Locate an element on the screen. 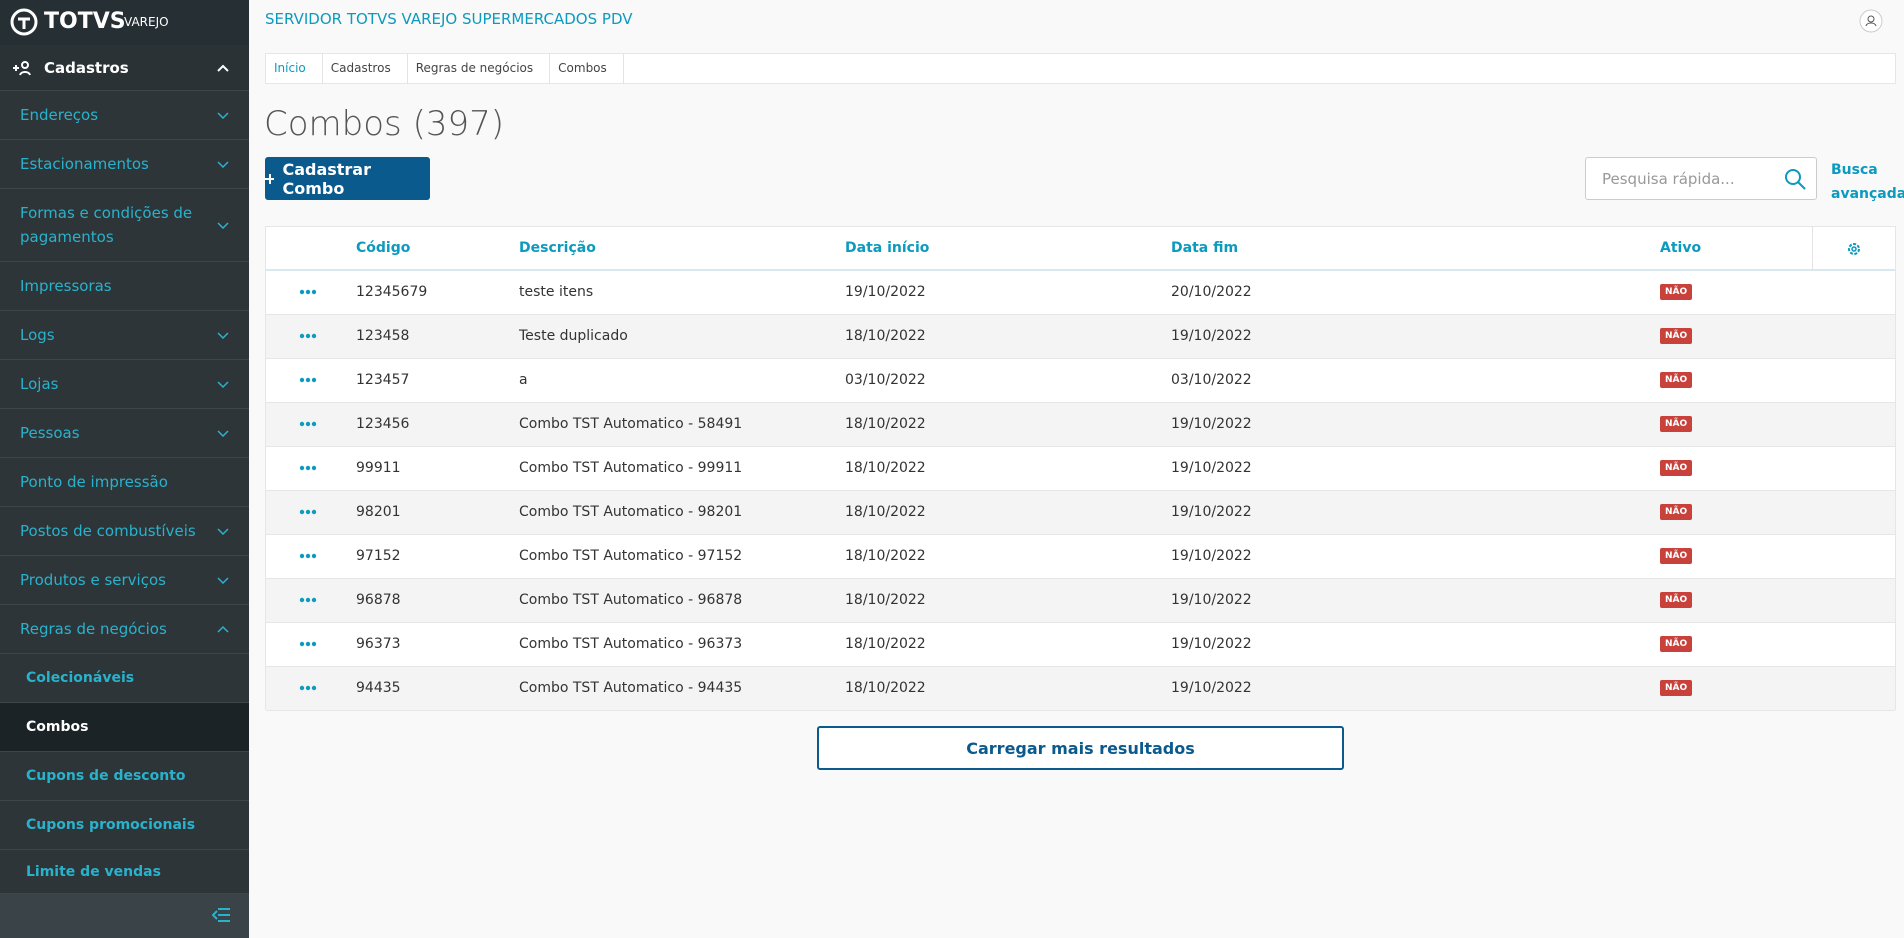  menu-label: Endereços is located at coordinates (59, 115).